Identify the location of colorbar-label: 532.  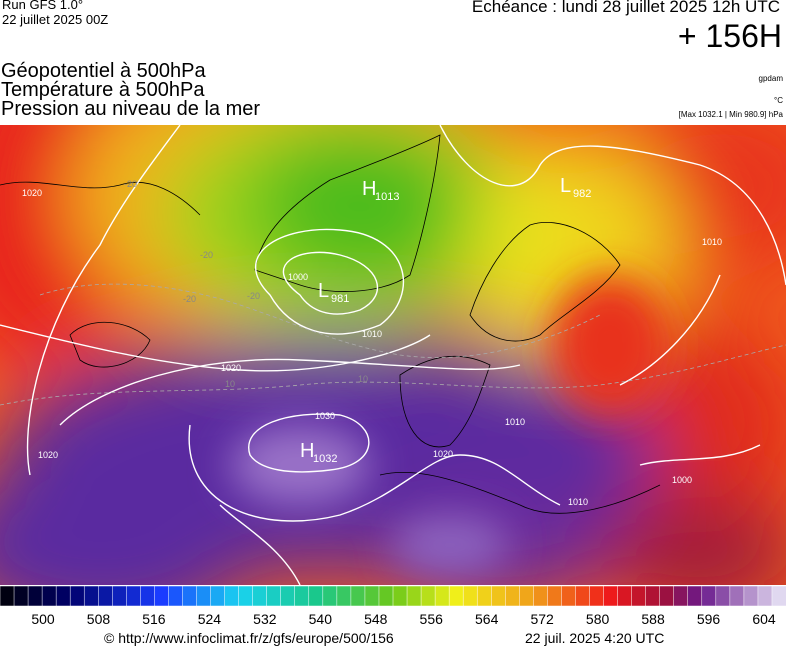
(265, 619).